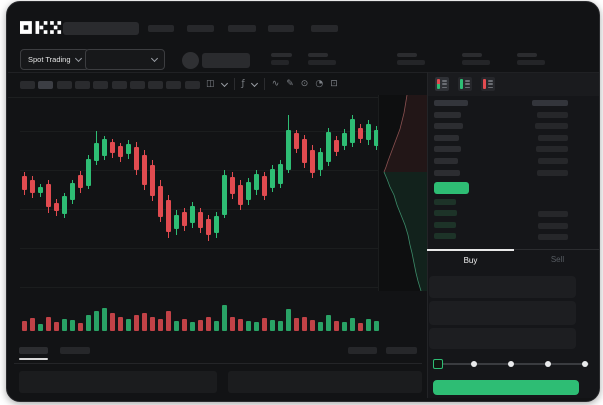  I want to click on book-bids-icon, so click(465, 84).